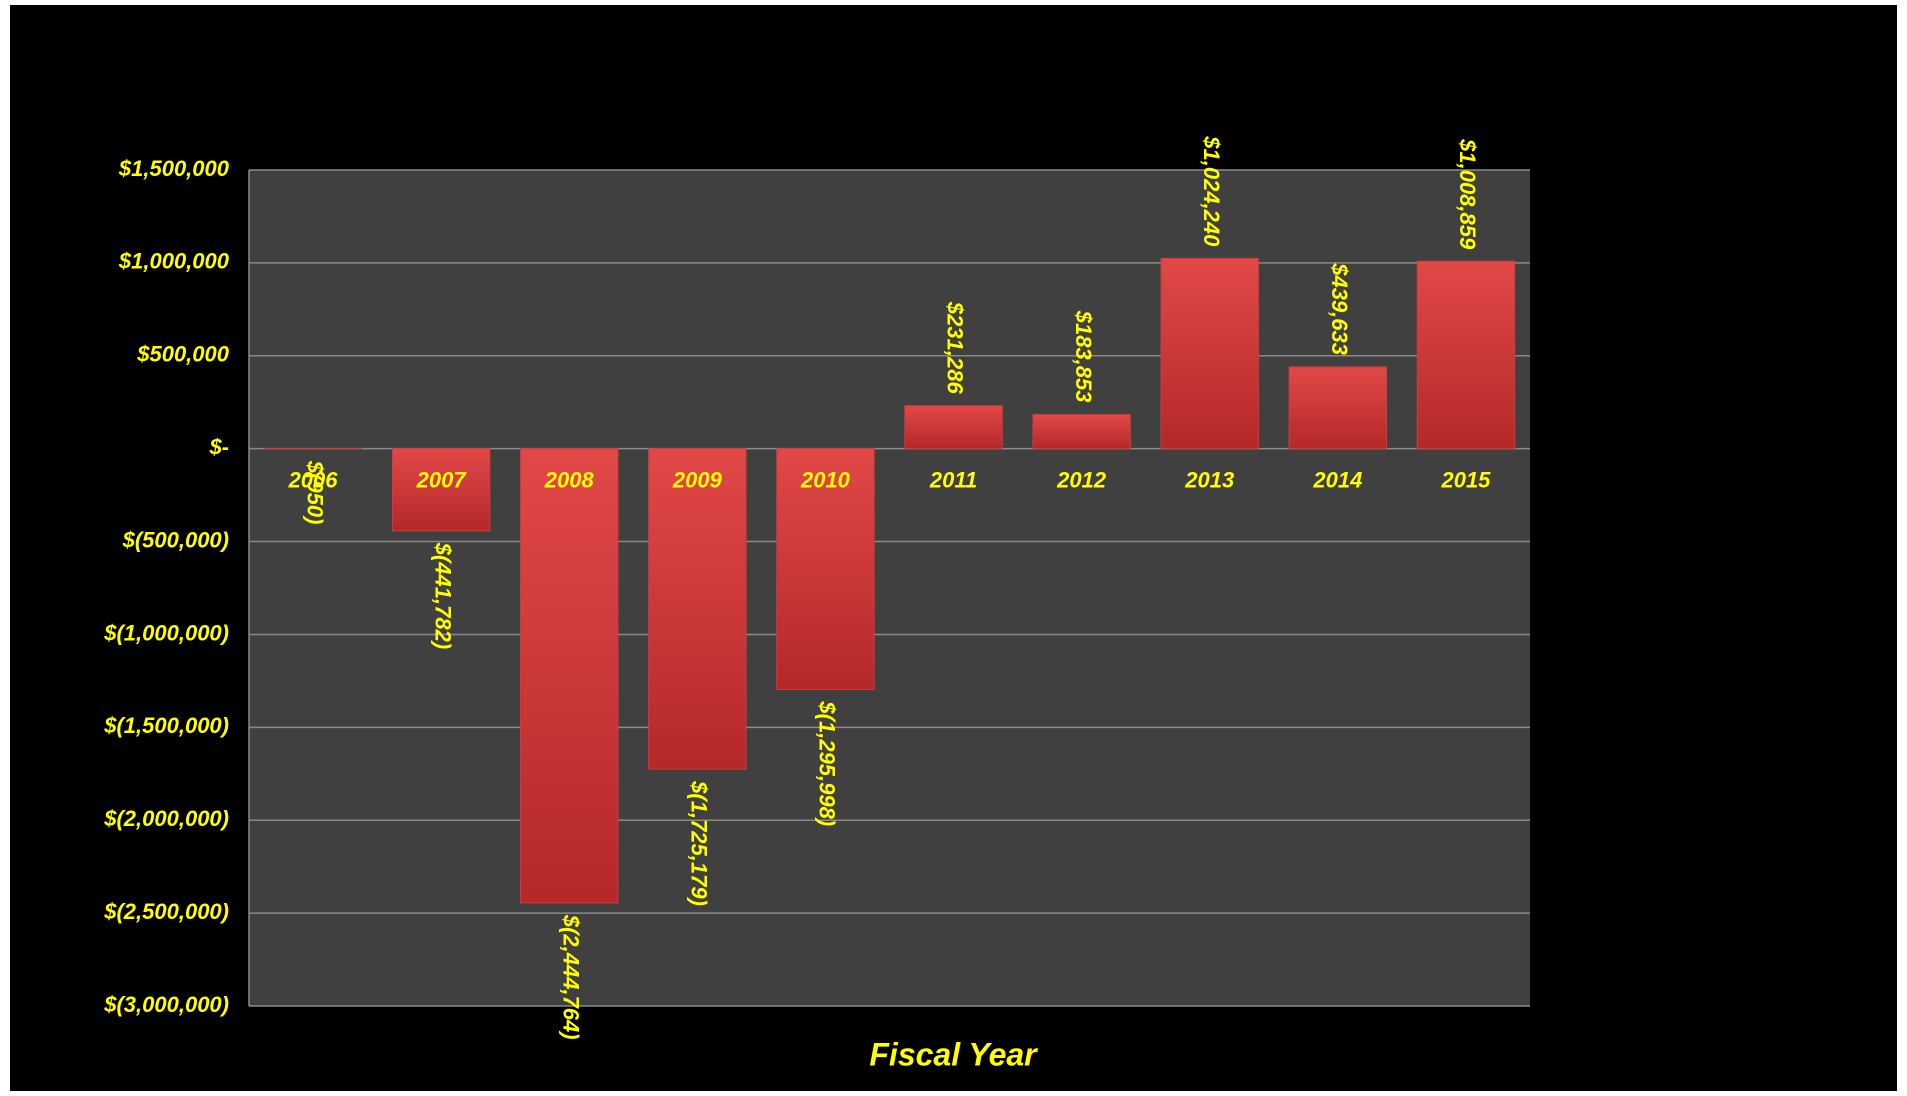 The height and width of the screenshot is (1096, 1907). What do you see at coordinates (1209, 479) in the screenshot?
I see `x-tick-label: 2013` at bounding box center [1209, 479].